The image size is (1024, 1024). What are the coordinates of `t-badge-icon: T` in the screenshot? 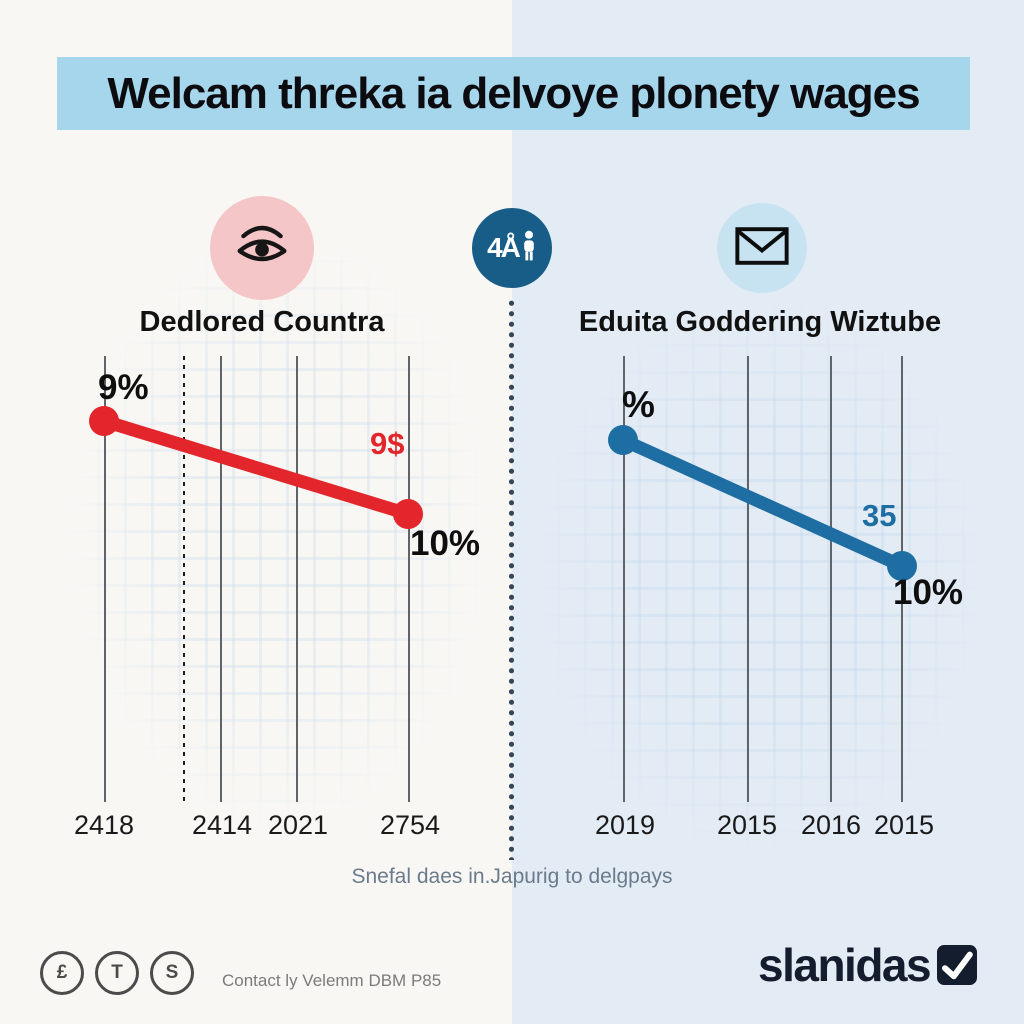 It's located at (117, 973).